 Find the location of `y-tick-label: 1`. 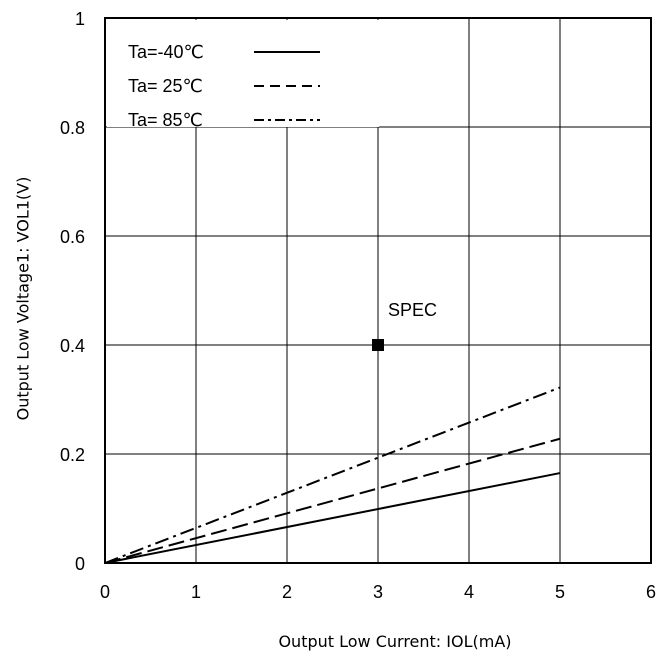

y-tick-label: 1 is located at coordinates (80, 19).